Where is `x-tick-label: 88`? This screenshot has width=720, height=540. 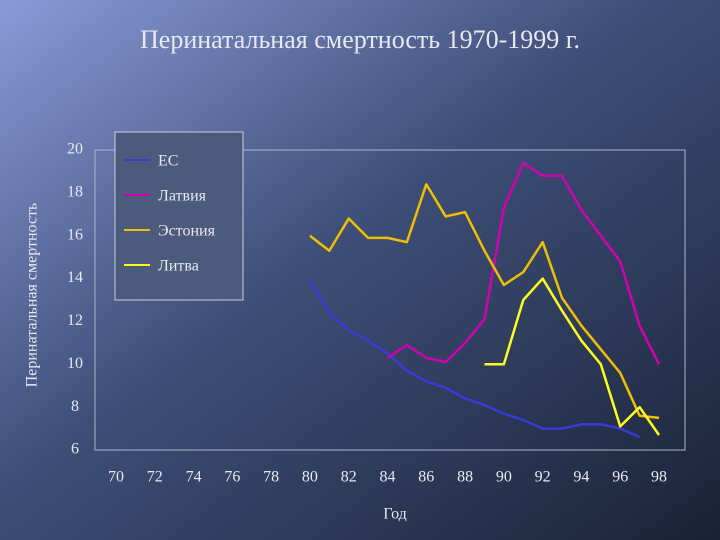
x-tick-label: 88 is located at coordinates (465, 477).